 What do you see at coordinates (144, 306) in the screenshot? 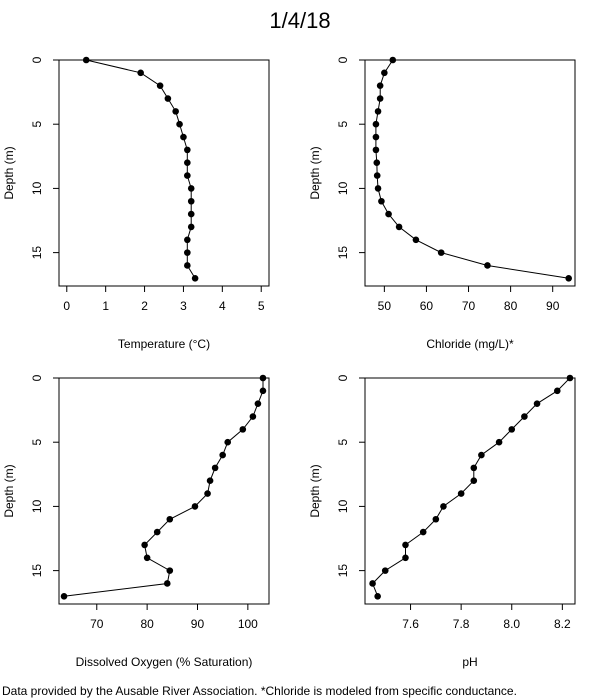
I see `x-tick-label: 2` at bounding box center [144, 306].